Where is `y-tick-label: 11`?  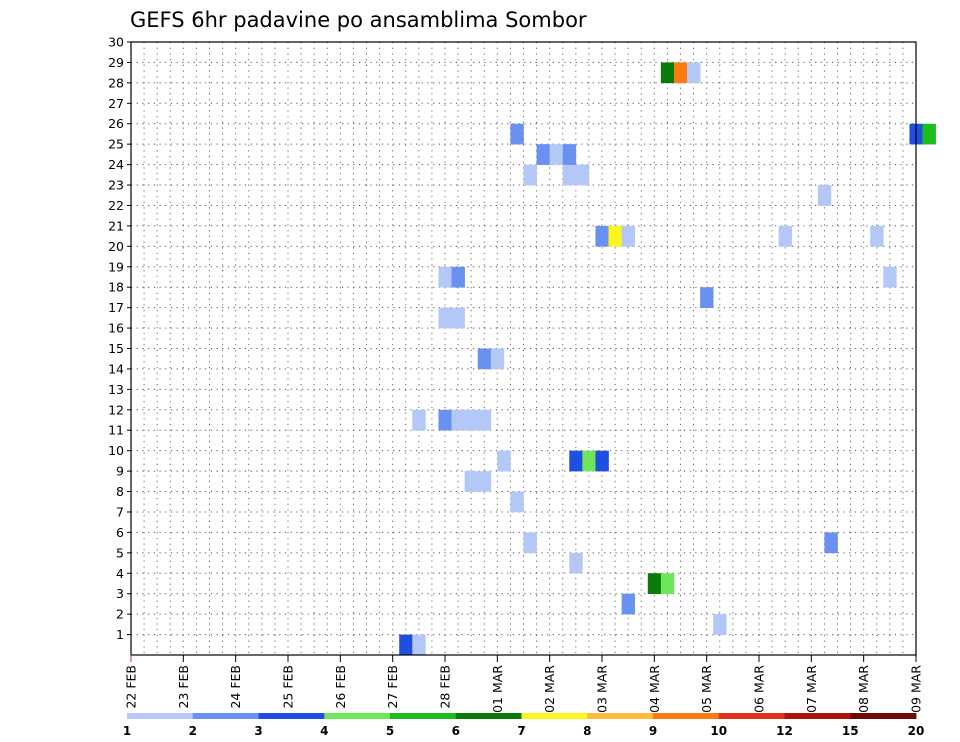 y-tick-label: 11 is located at coordinates (116, 430).